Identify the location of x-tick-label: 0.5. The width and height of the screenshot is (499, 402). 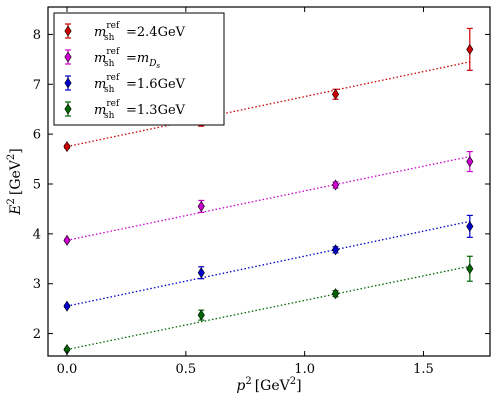
(185, 369).